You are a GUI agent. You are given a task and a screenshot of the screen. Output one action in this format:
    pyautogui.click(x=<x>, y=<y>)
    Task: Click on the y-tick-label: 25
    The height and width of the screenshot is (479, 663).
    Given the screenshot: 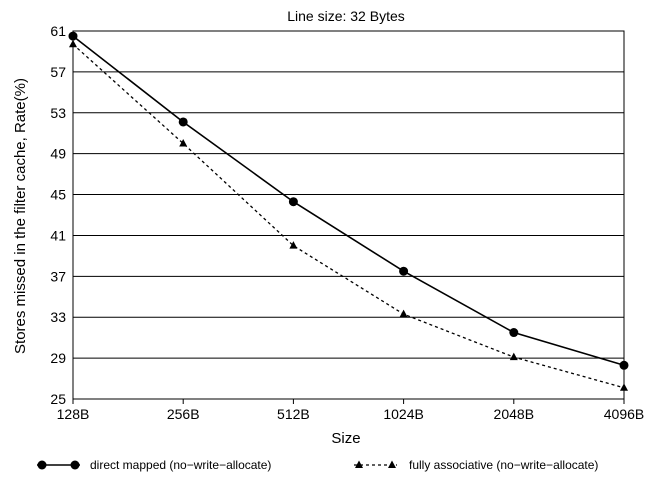 What is the action you would take?
    pyautogui.click(x=58, y=399)
    